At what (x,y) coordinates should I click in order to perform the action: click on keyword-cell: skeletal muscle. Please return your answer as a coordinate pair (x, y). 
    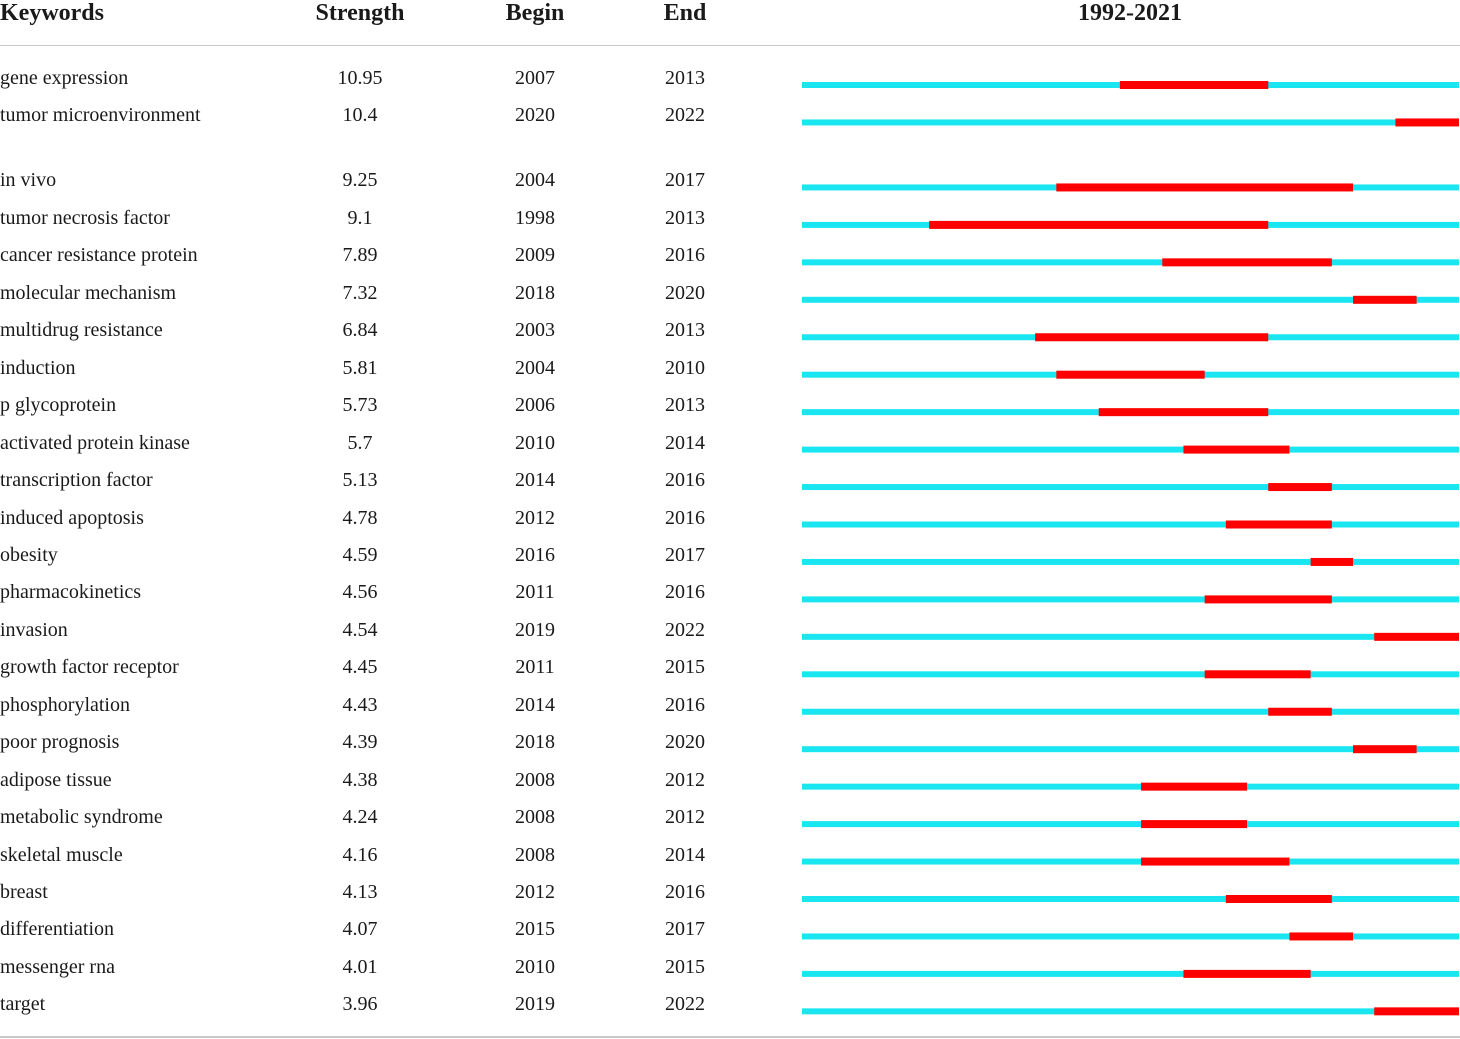
    Looking at the image, I should click on (61, 854).